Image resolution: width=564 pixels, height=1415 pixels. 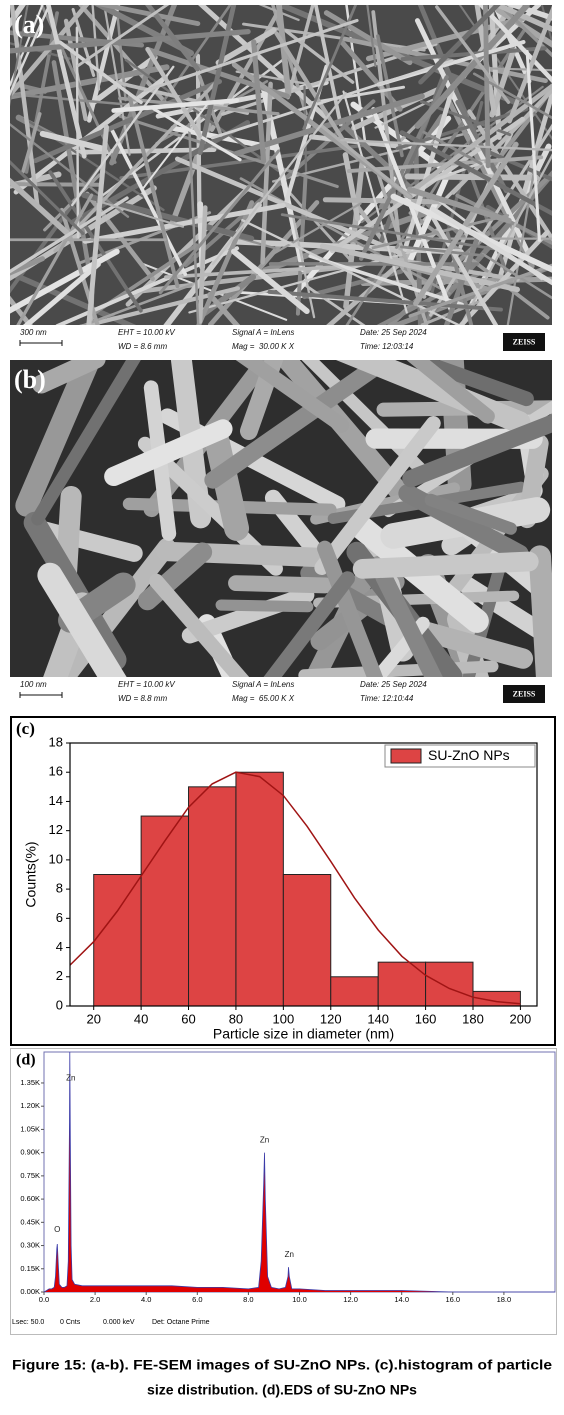 What do you see at coordinates (33, 684) in the screenshot?
I see `scale-bar-label: 100 nm` at bounding box center [33, 684].